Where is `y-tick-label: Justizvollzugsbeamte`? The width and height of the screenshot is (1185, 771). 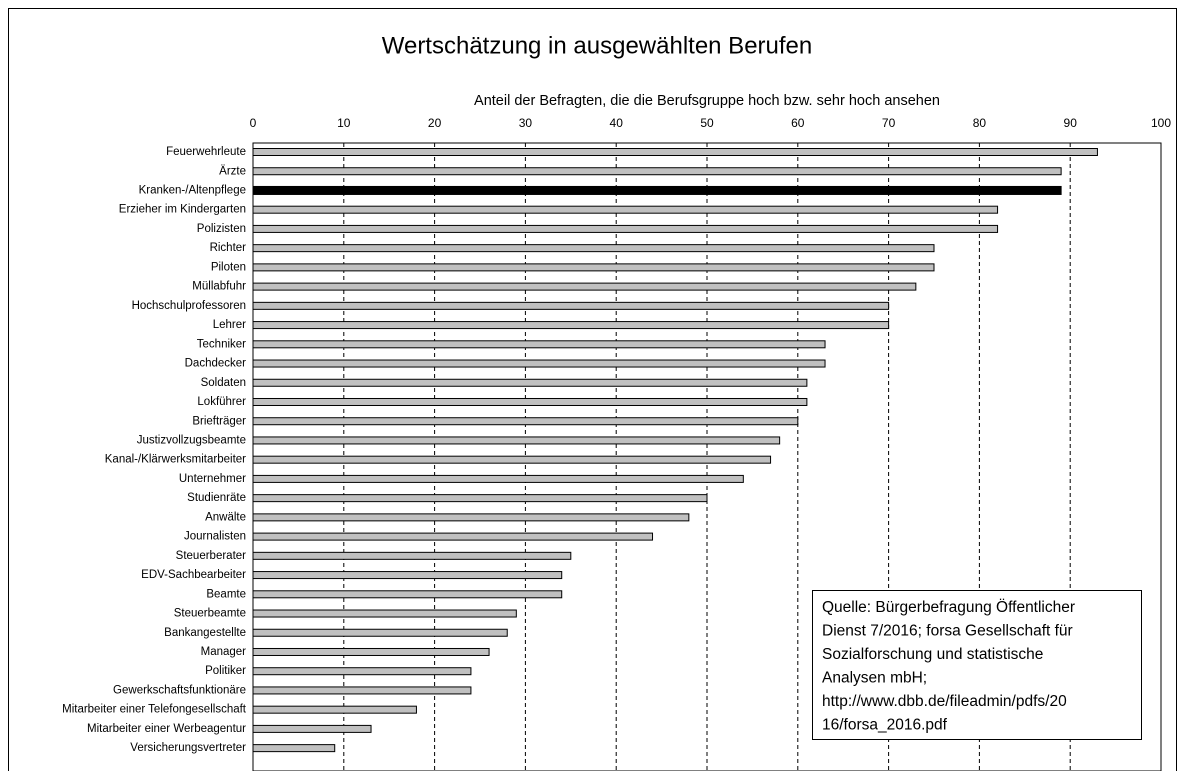
y-tick-label: Justizvollzugsbeamte is located at coordinates (191, 440).